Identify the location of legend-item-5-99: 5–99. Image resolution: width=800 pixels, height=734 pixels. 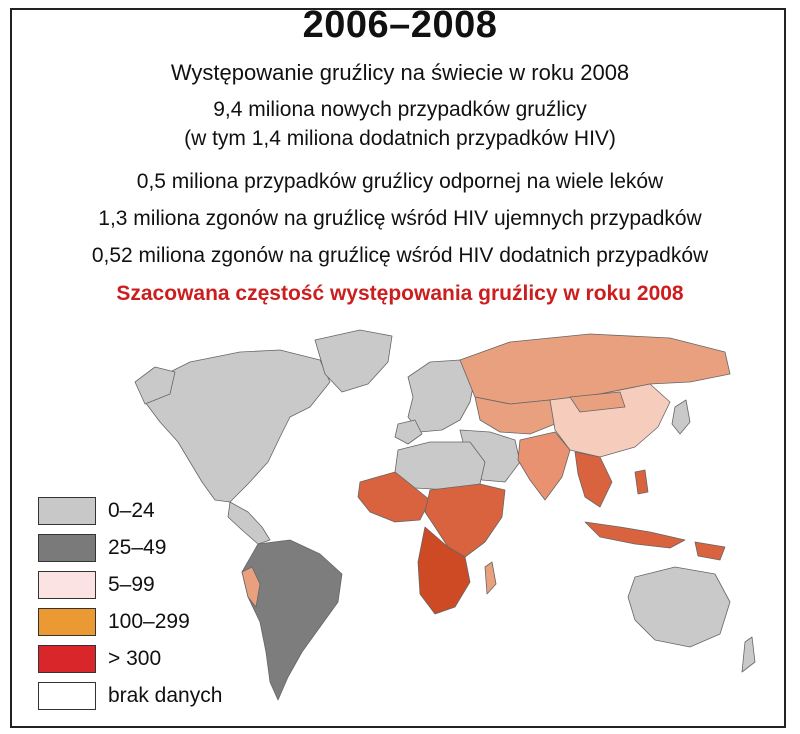
(158, 585).